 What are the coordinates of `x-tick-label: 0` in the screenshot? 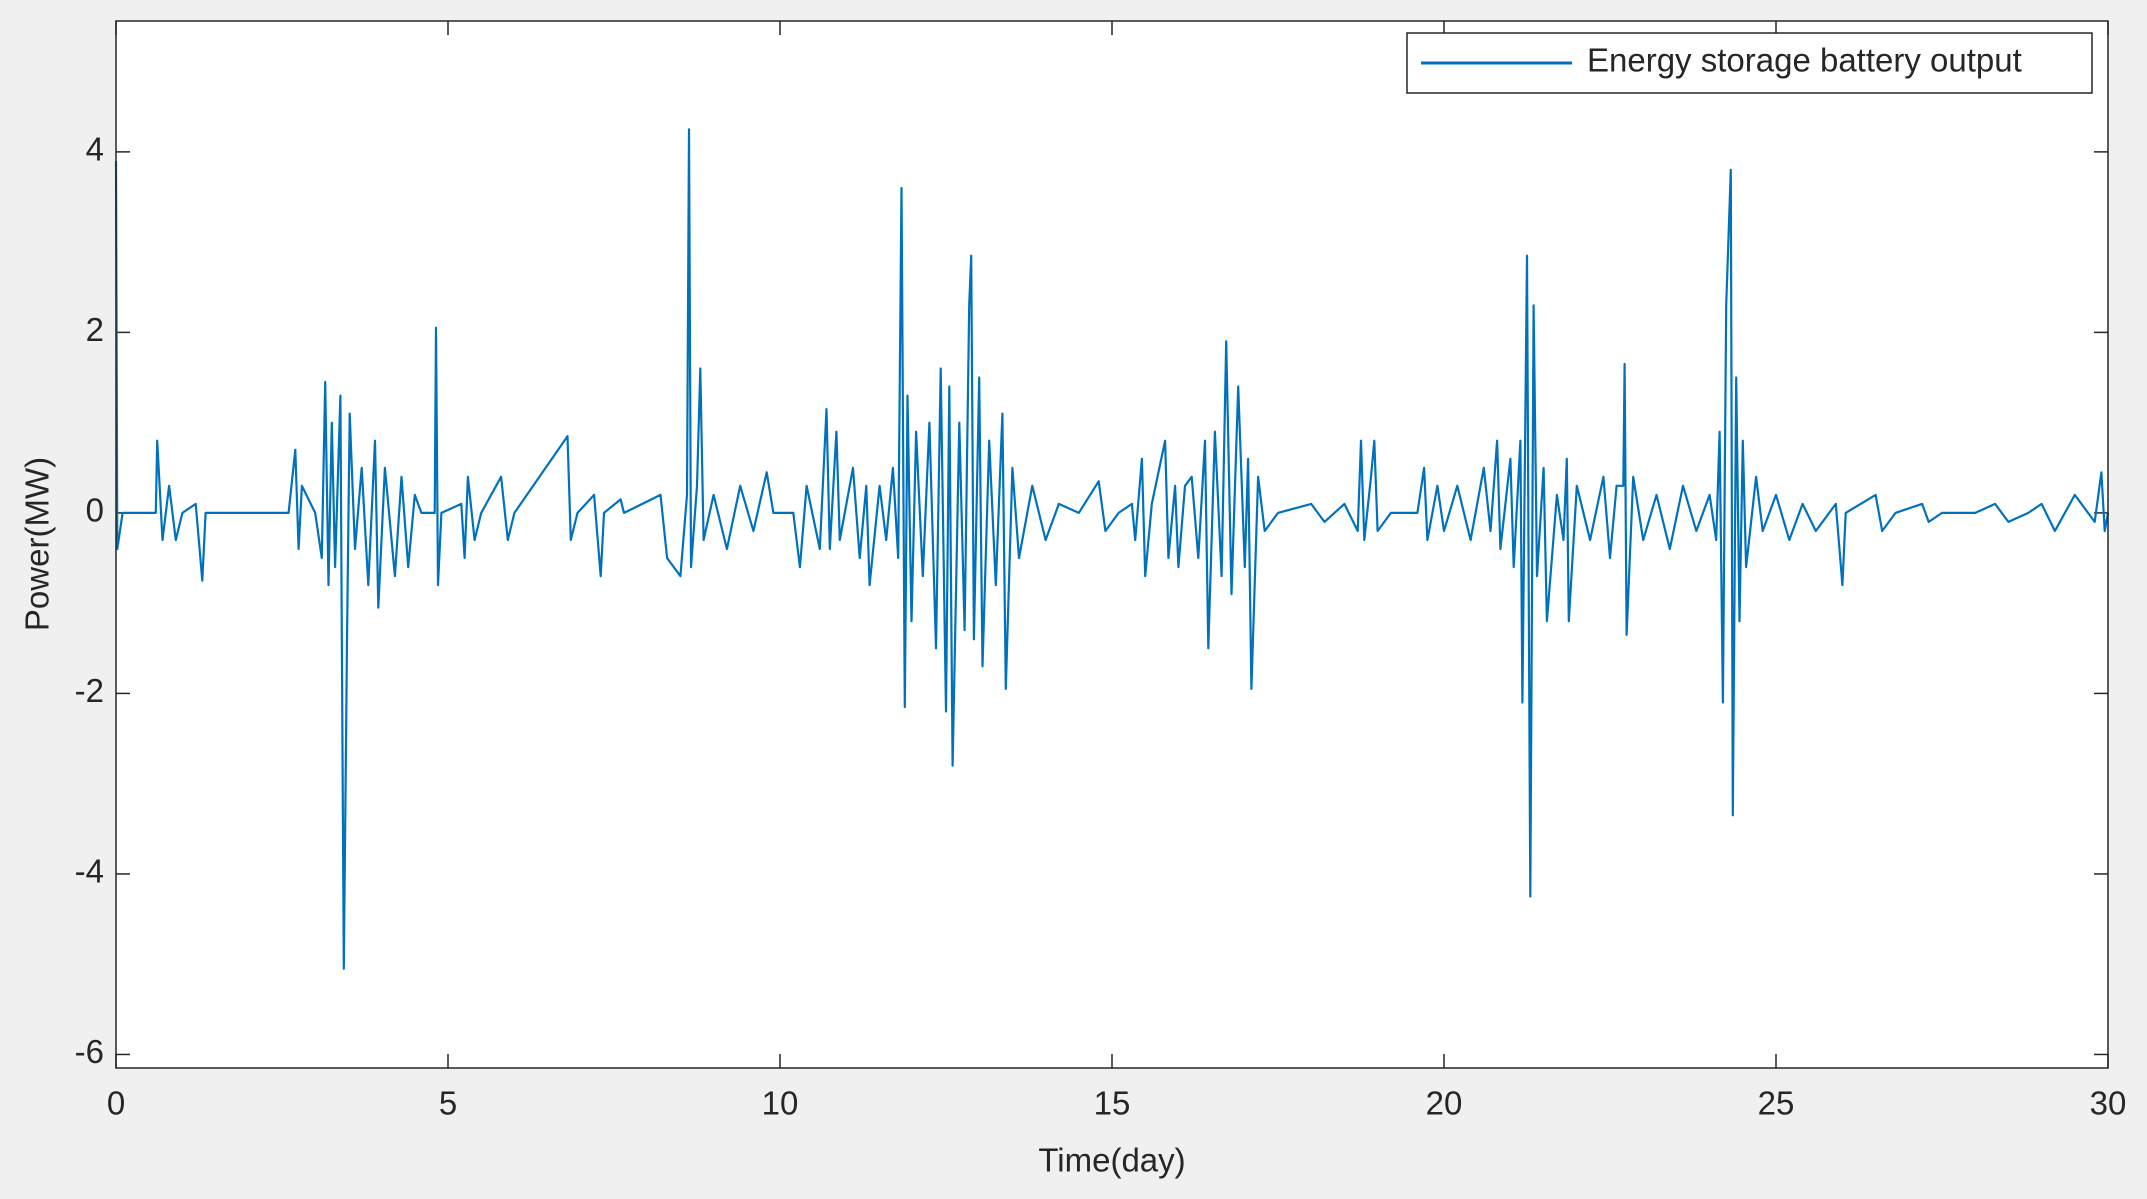 It's located at (116, 1103).